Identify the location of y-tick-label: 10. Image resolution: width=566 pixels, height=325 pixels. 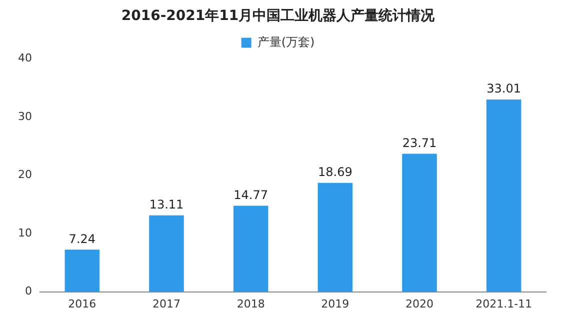
(25, 233).